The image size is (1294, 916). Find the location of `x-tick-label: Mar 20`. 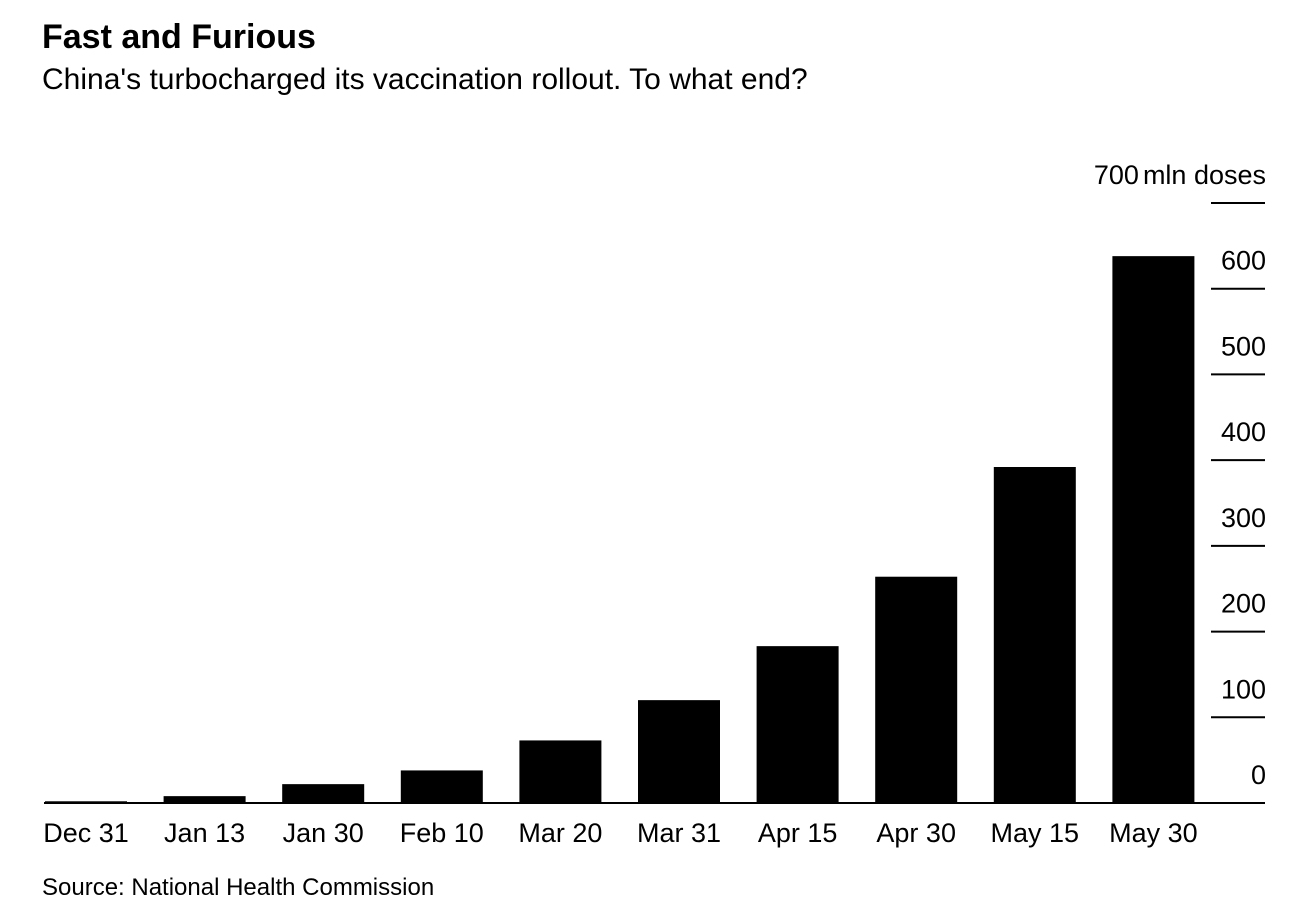

x-tick-label: Mar 20 is located at coordinates (560, 833).